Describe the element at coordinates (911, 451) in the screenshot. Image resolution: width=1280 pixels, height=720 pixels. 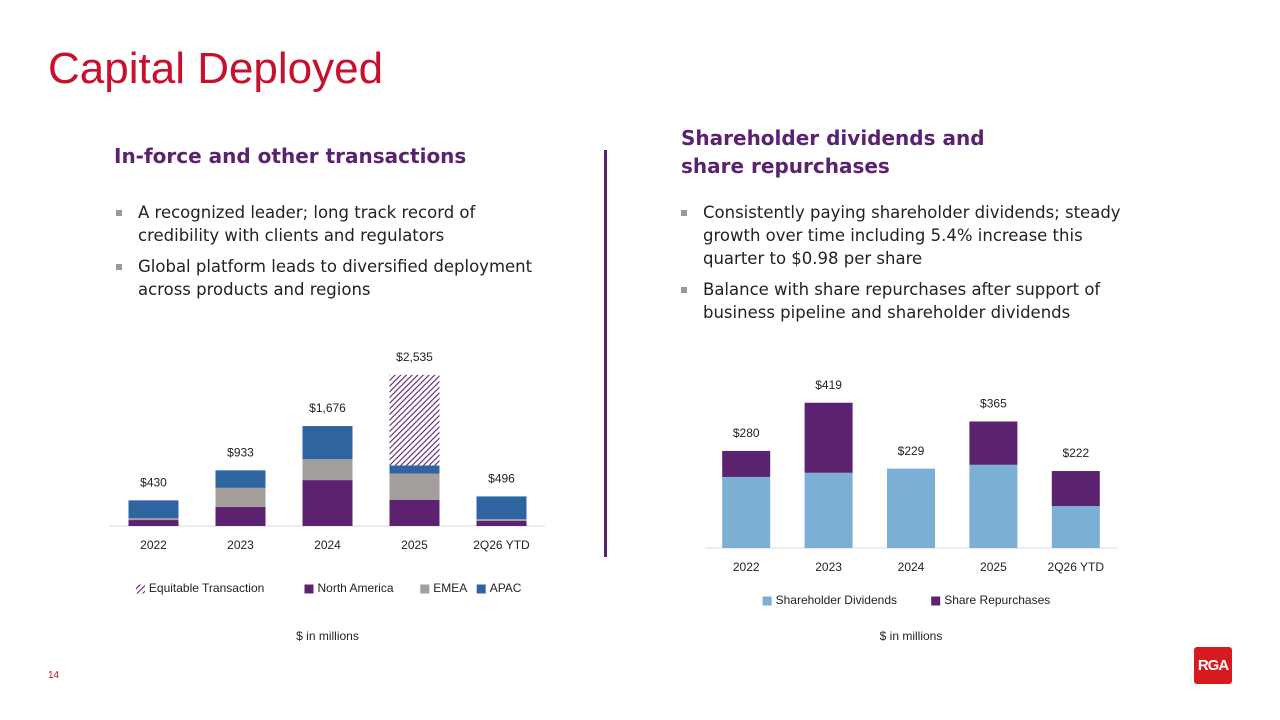
I see `total-label: $229` at that location.